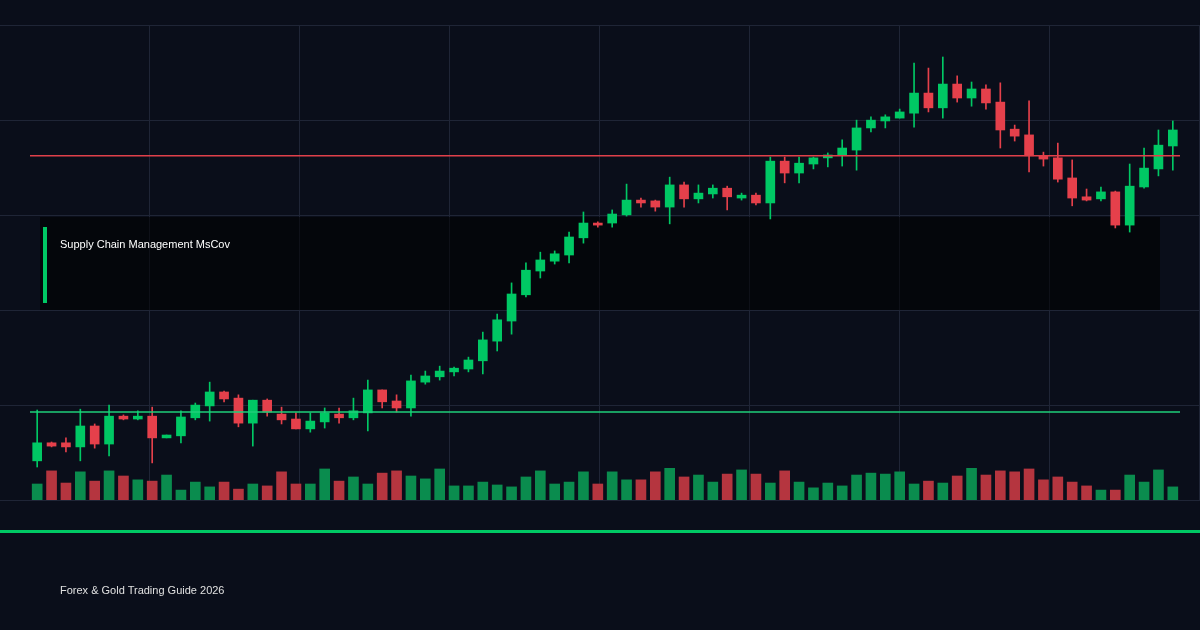 The width and height of the screenshot is (1200, 630). What do you see at coordinates (600, 263) in the screenshot?
I see `caption-panel: Supply Chain Management MsCov` at bounding box center [600, 263].